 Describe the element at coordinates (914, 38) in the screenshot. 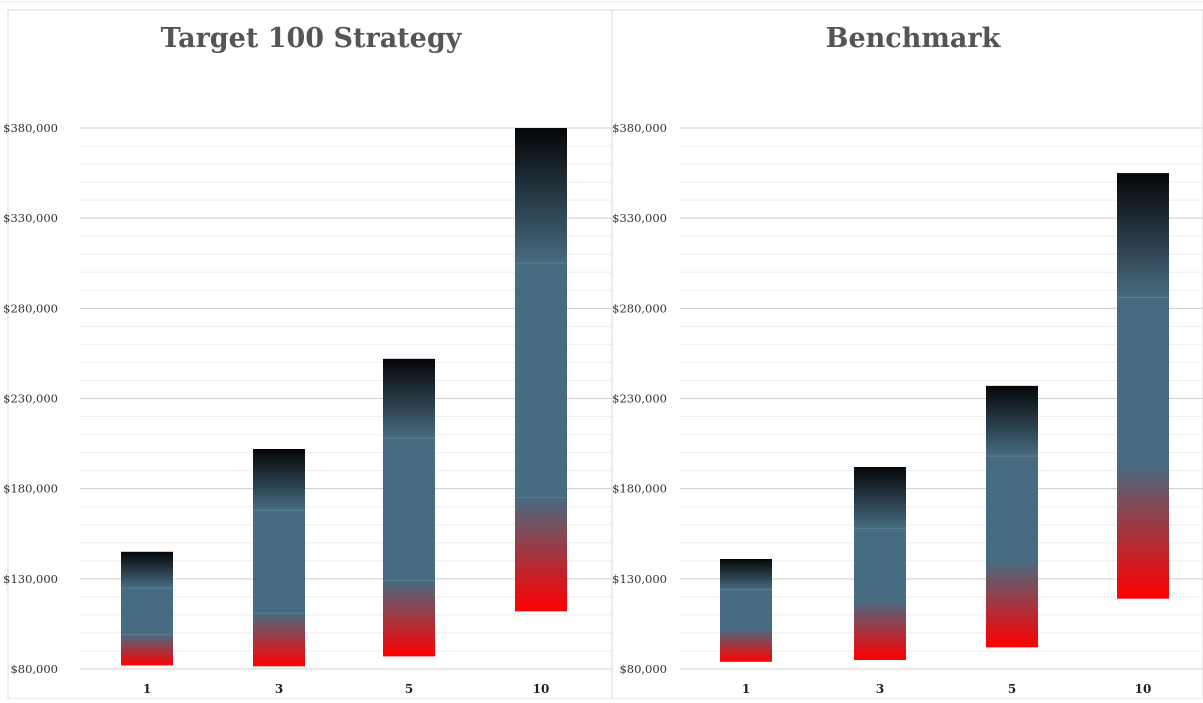

I see `panel-title: Benchmark` at that location.